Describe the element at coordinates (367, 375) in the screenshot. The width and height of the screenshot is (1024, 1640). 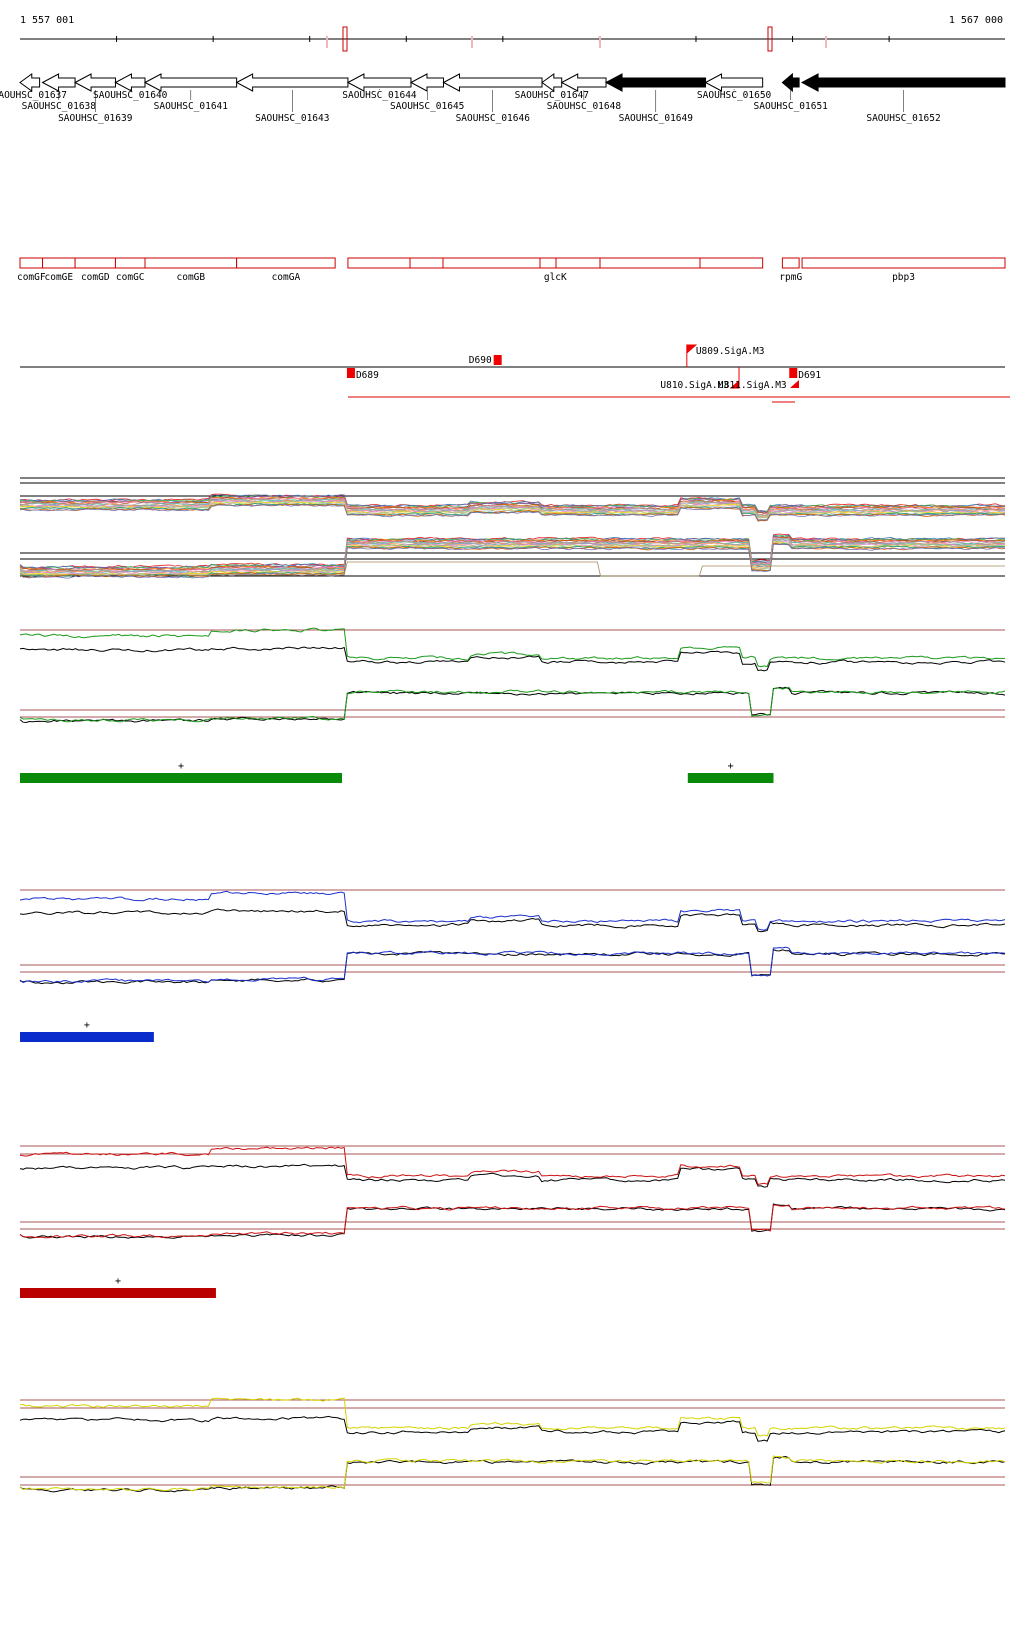
I see `feature-label: D689` at that location.